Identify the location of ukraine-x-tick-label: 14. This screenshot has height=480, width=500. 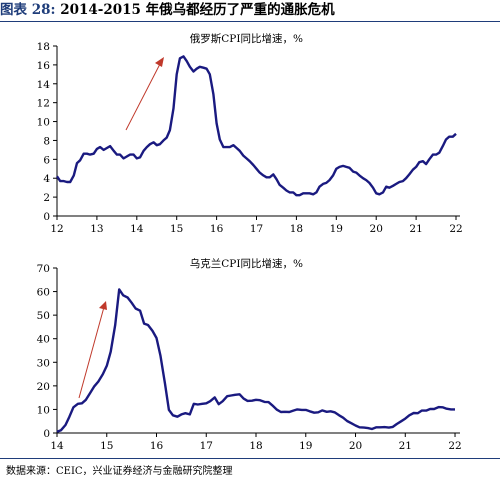
(57, 446).